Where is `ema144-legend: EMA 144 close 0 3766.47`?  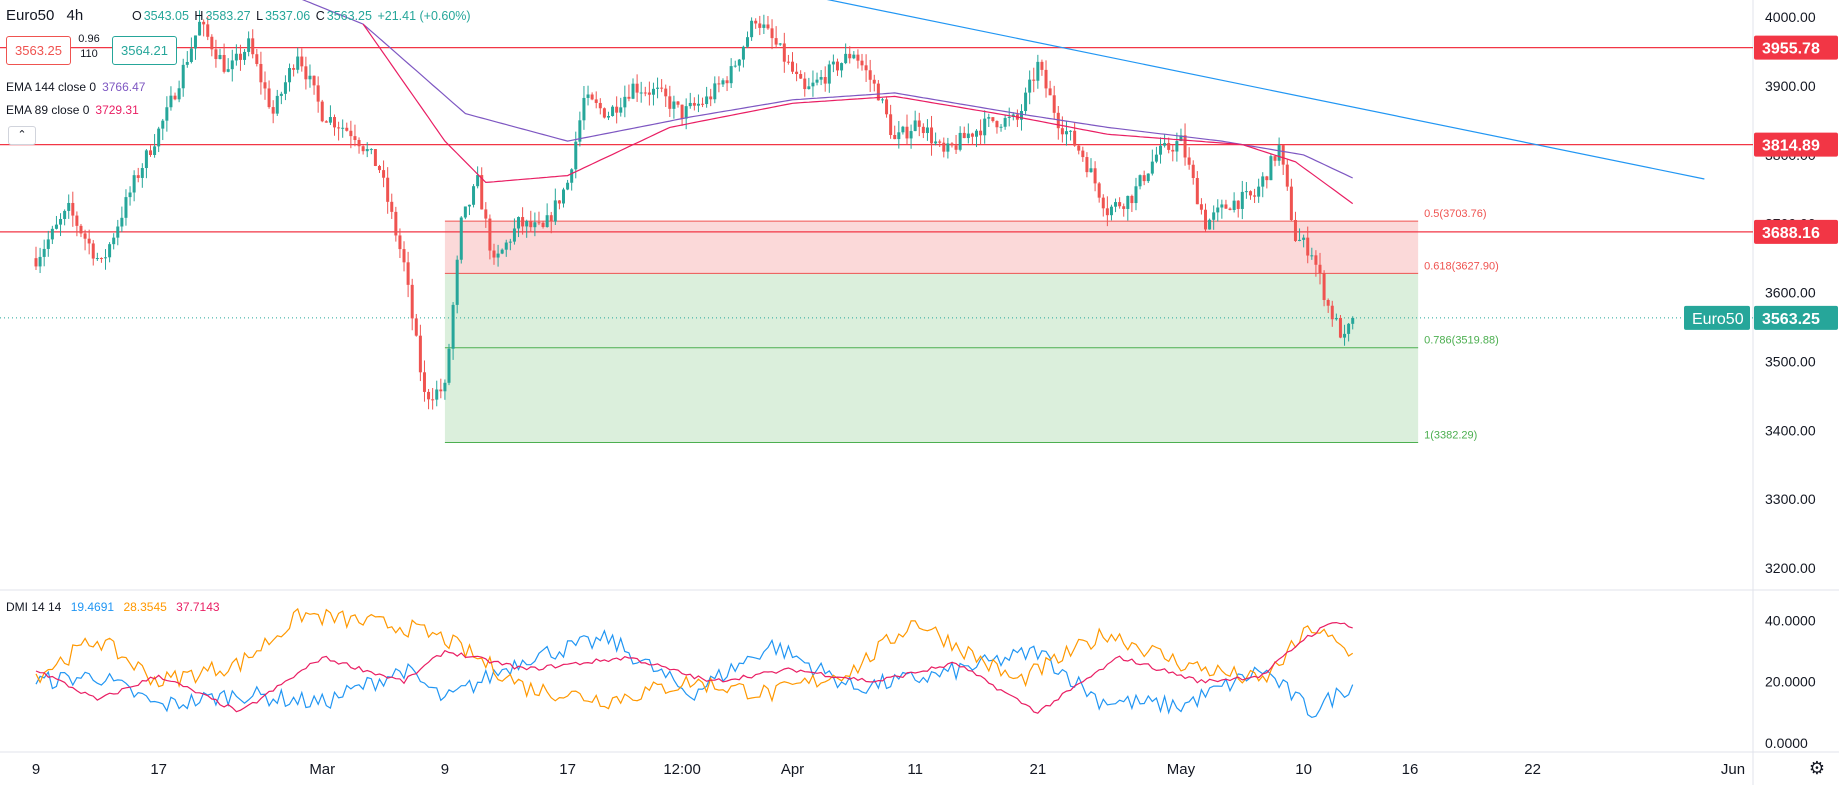 ema144-legend: EMA 144 close 0 3766.47 is located at coordinates (75, 87).